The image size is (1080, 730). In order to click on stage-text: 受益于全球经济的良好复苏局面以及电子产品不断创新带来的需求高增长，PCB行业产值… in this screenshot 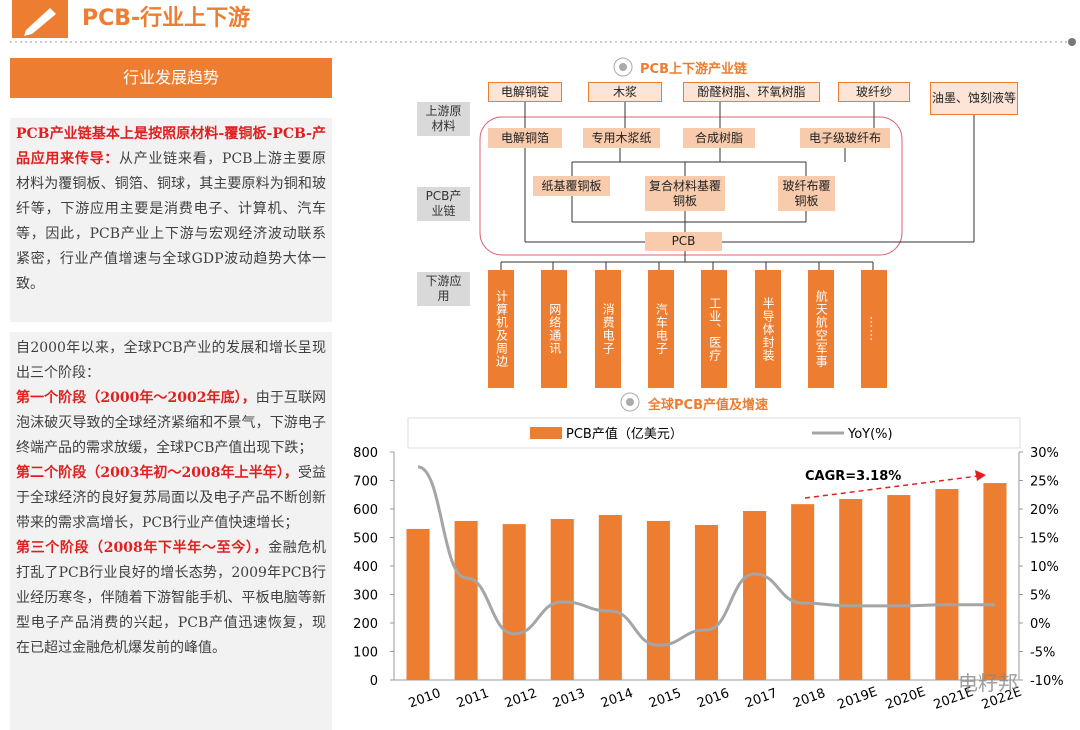, I will do `click(171, 498)`.